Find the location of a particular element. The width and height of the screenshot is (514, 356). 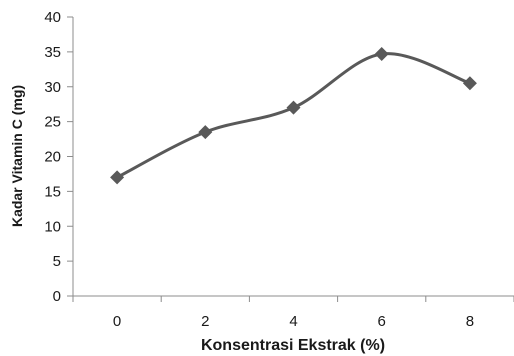

x-tick-label: 0 is located at coordinates (117, 321).